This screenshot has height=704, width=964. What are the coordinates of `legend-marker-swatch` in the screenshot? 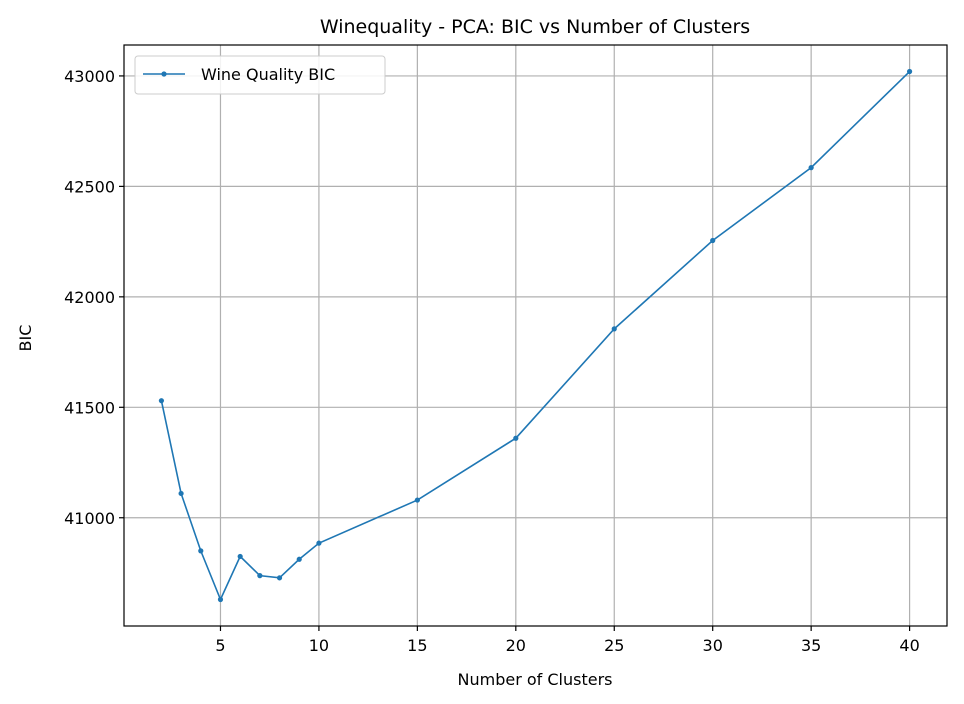 It's located at (164, 74).